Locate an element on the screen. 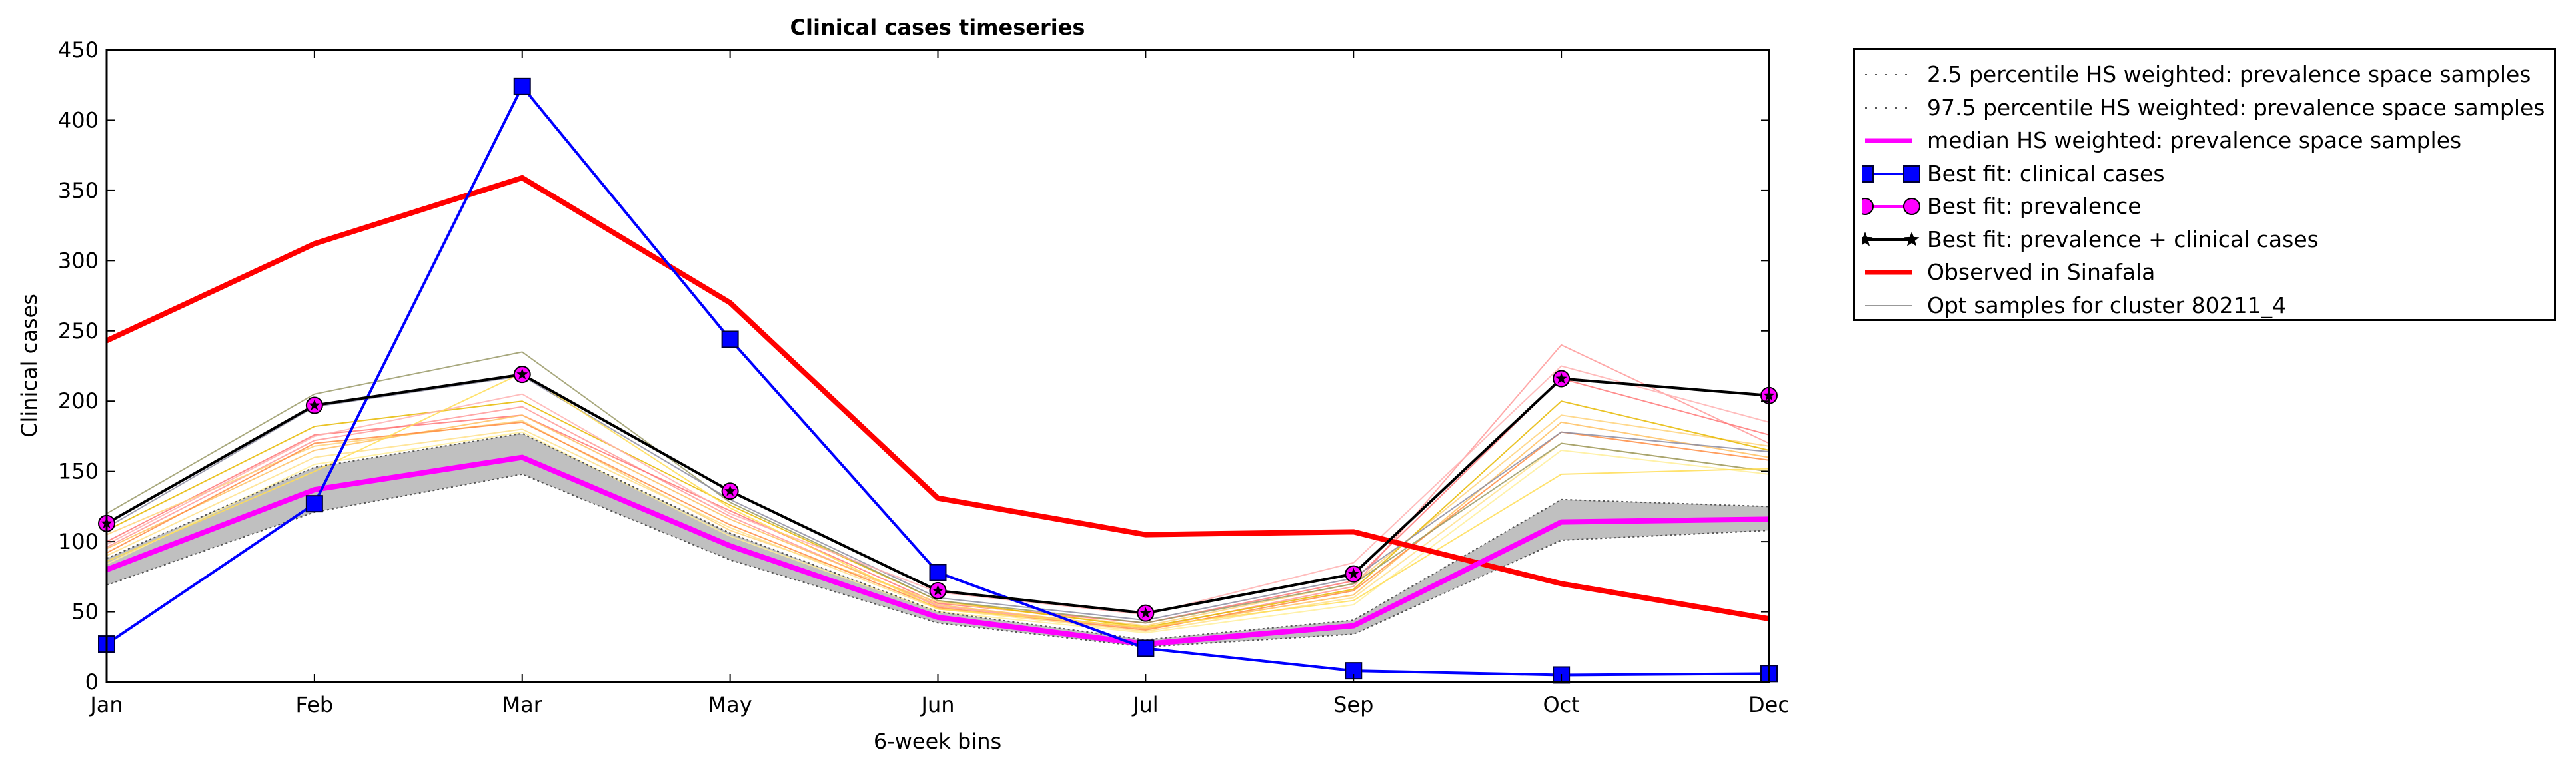  chart-title: Clinical cases timeseries is located at coordinates (938, 27).